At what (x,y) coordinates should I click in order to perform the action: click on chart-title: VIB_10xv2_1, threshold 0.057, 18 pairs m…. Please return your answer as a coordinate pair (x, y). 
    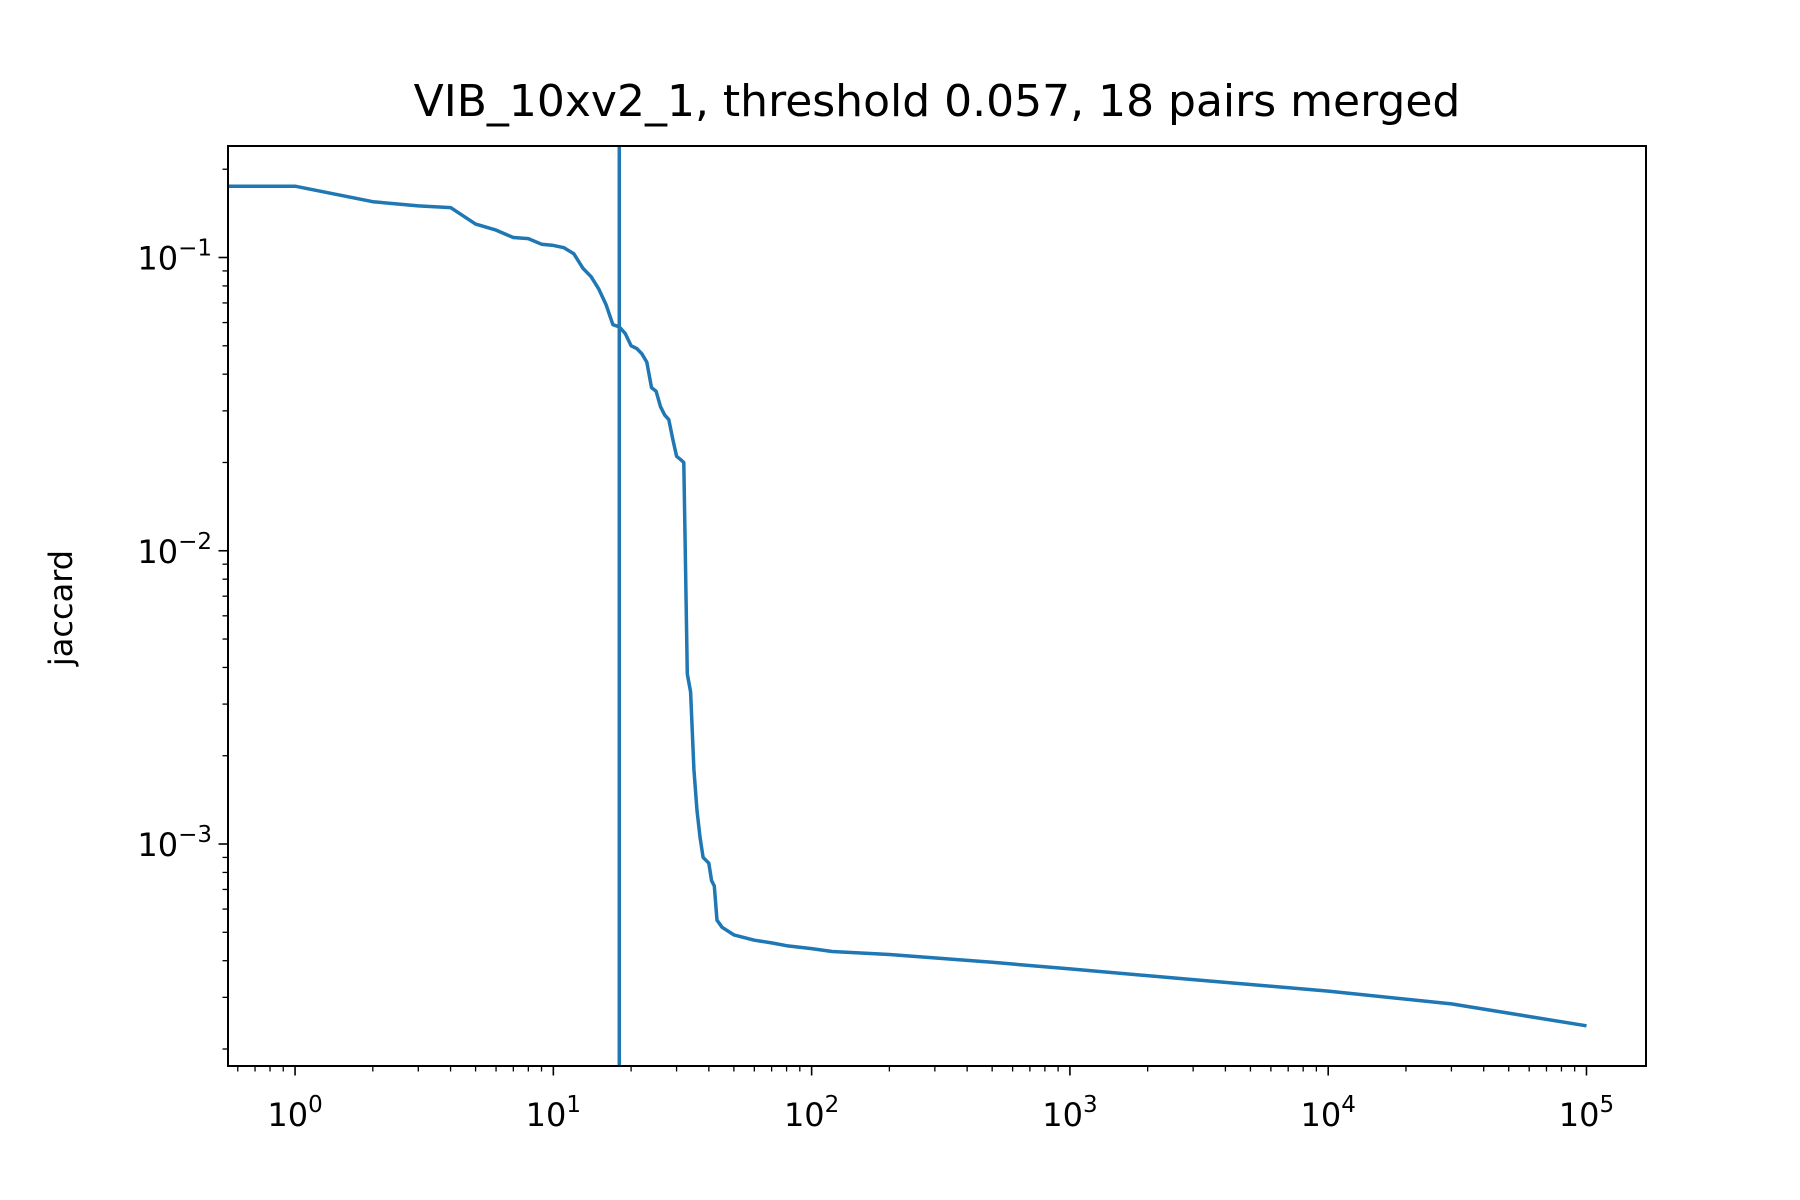
    Looking at the image, I should click on (937, 101).